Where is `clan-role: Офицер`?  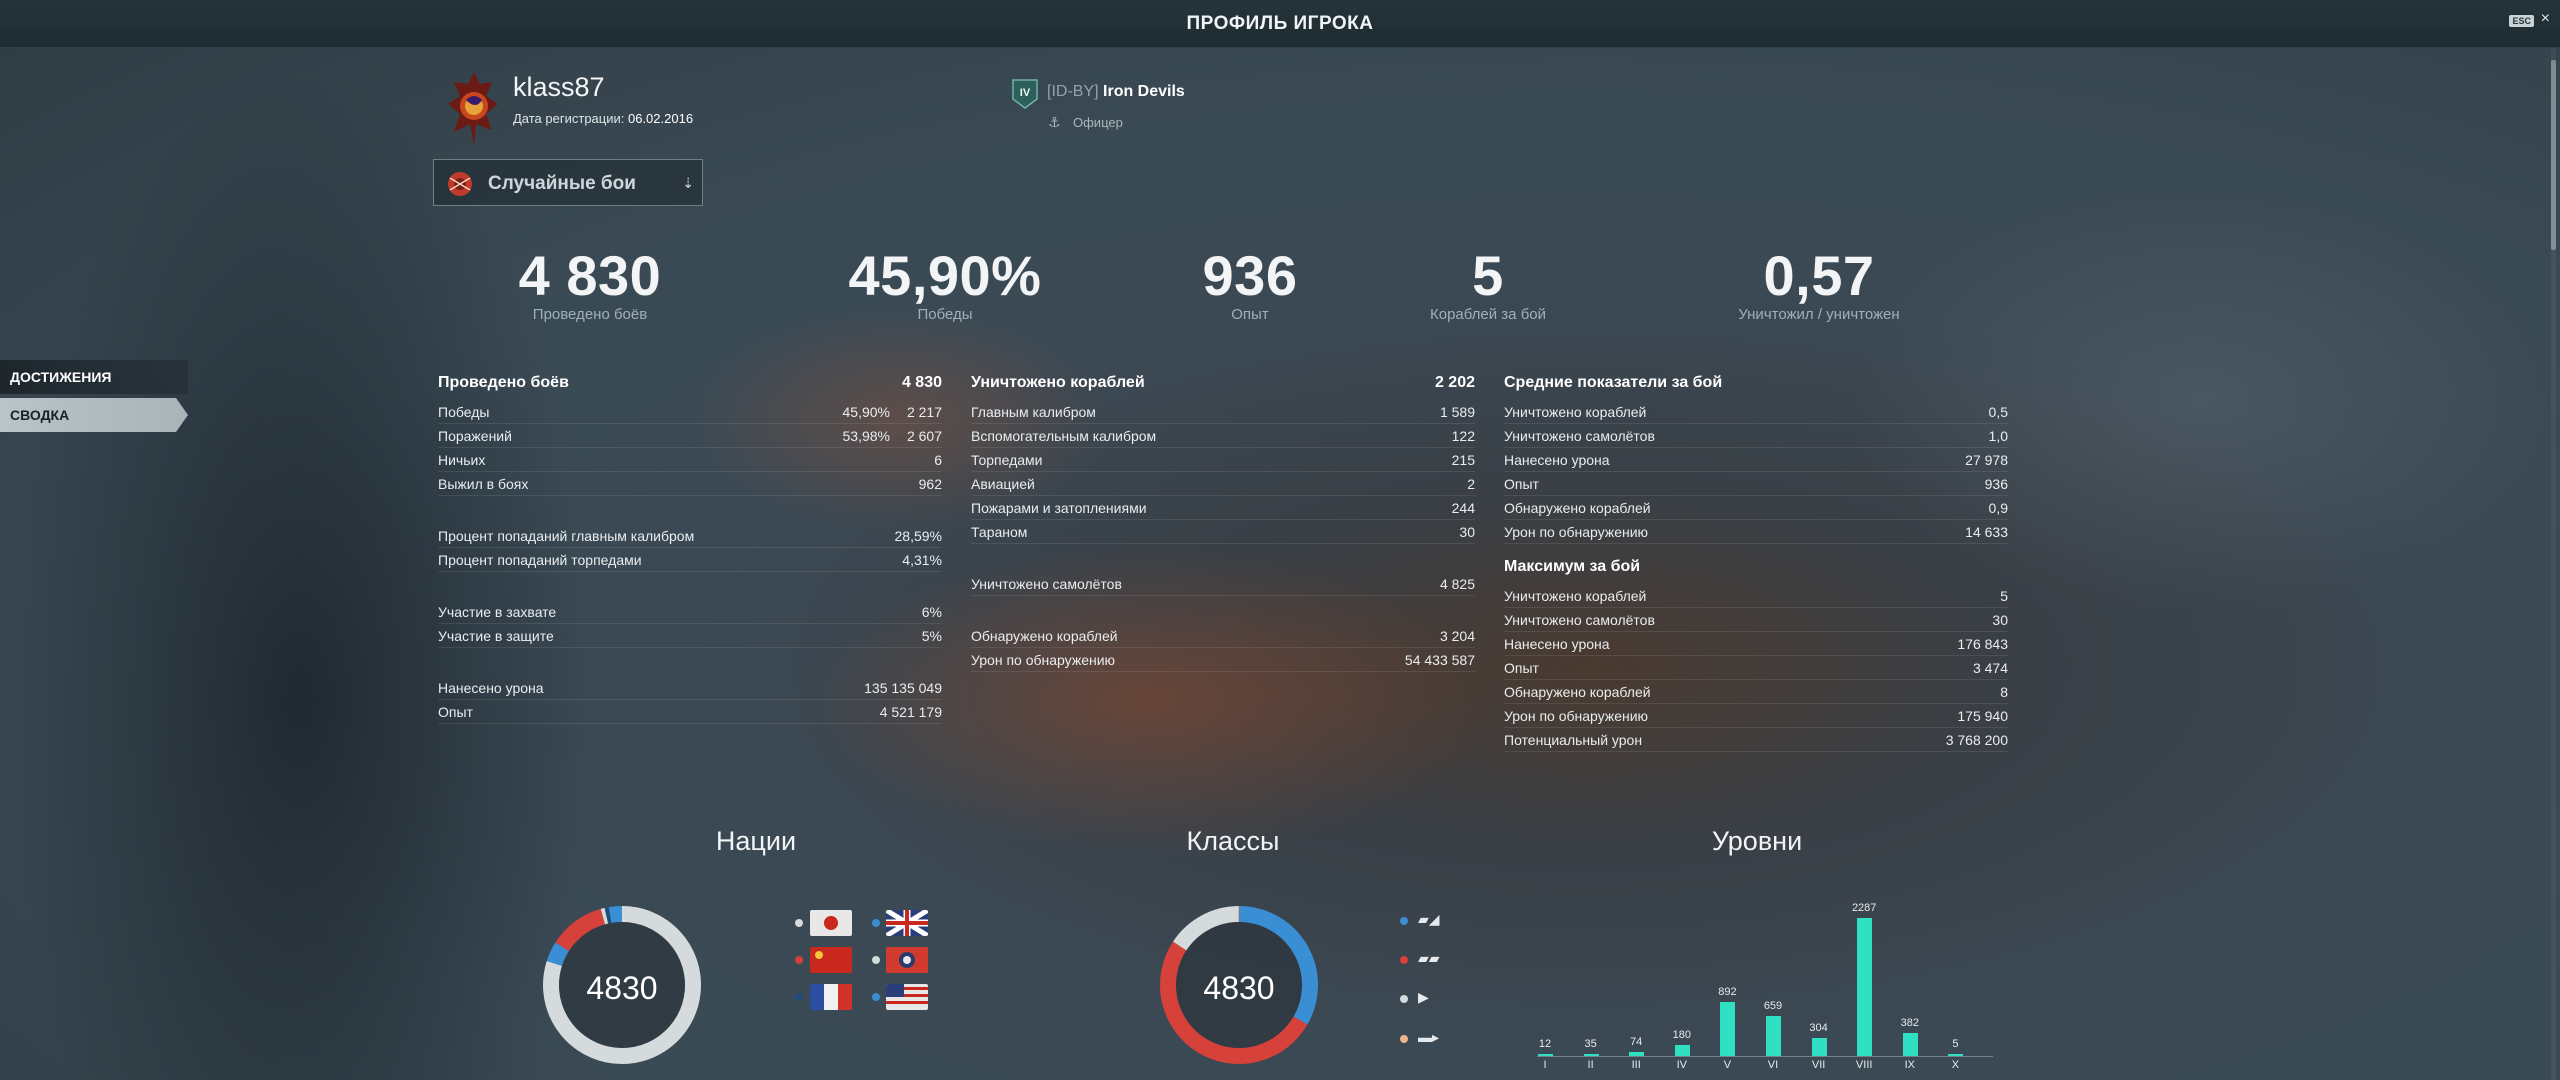
clan-role: Офицер is located at coordinates (1098, 122).